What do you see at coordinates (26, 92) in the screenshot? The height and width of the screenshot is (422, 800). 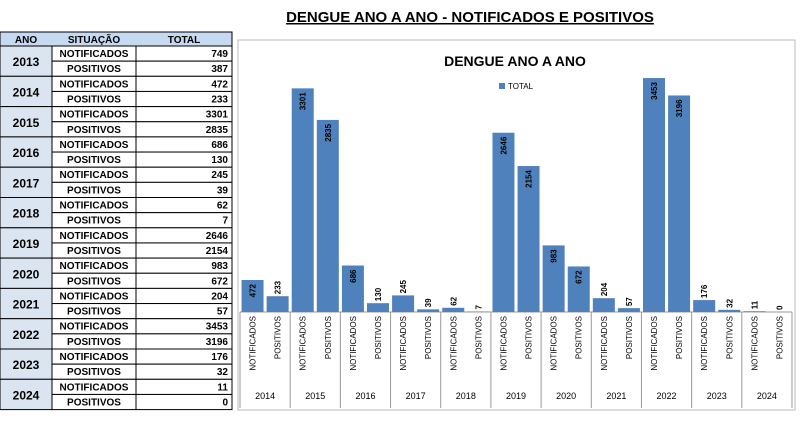 I see `year: 2014` at bounding box center [26, 92].